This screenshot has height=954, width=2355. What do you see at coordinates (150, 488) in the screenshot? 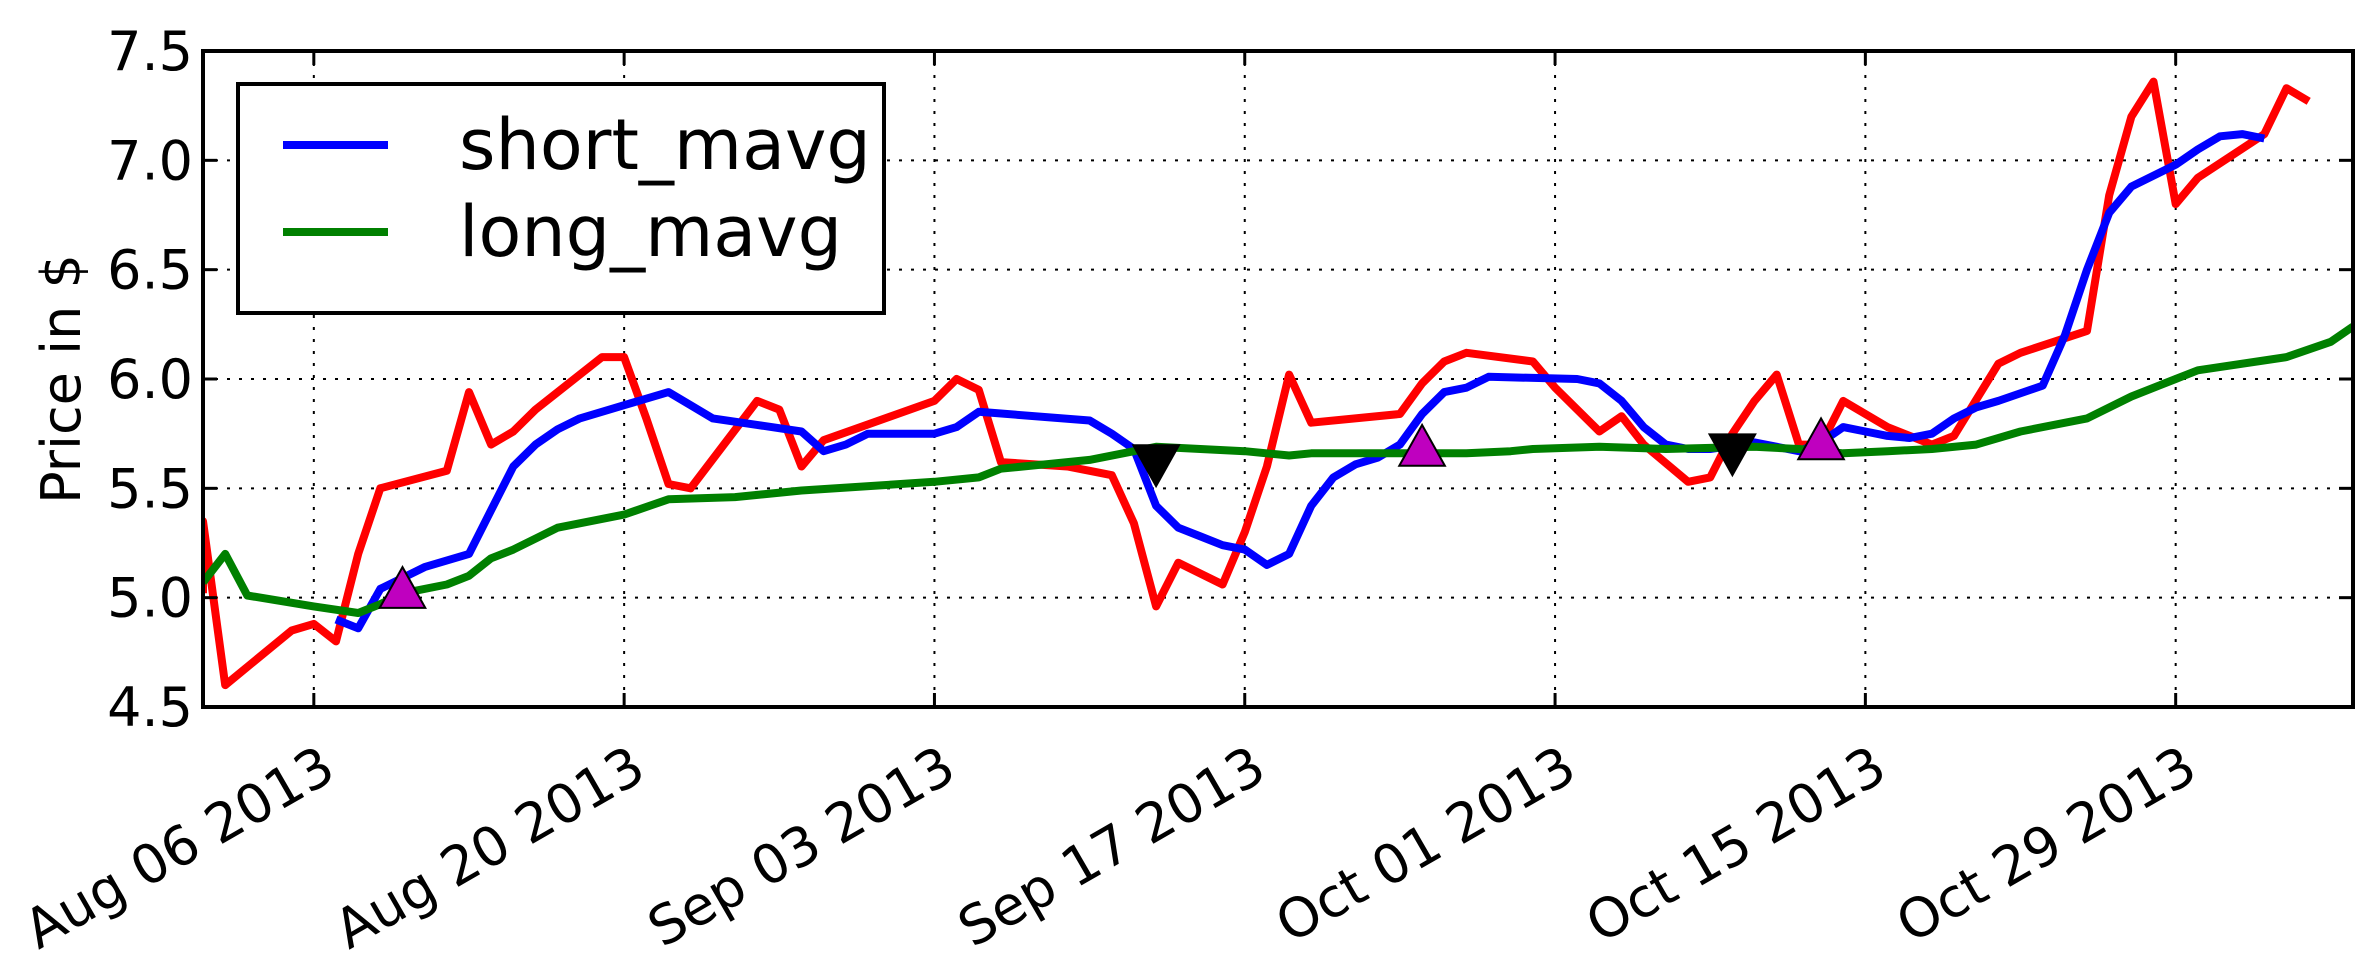
I see `y-tick-label: 5.5` at bounding box center [150, 488].